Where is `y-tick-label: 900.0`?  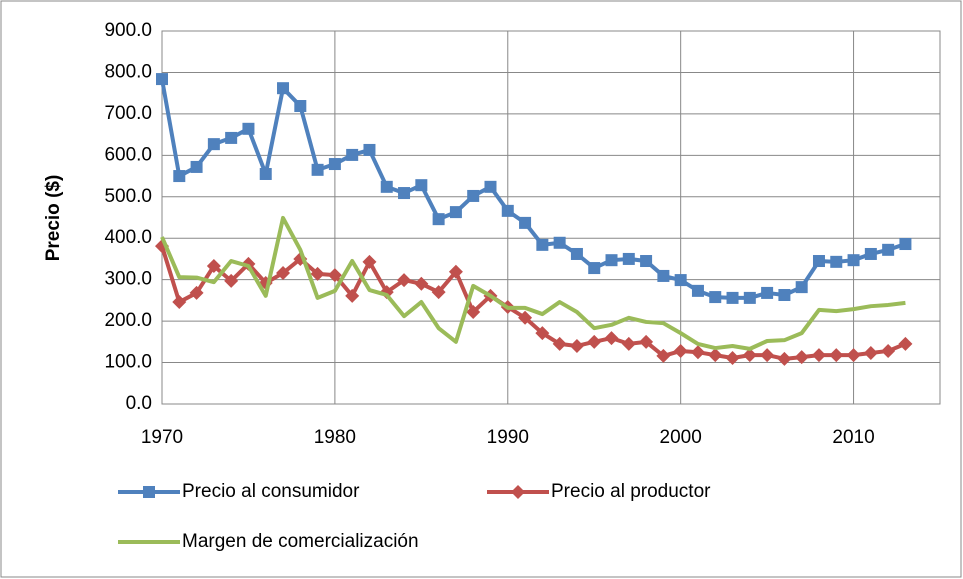
y-tick-label: 900.0 is located at coordinates (128, 30).